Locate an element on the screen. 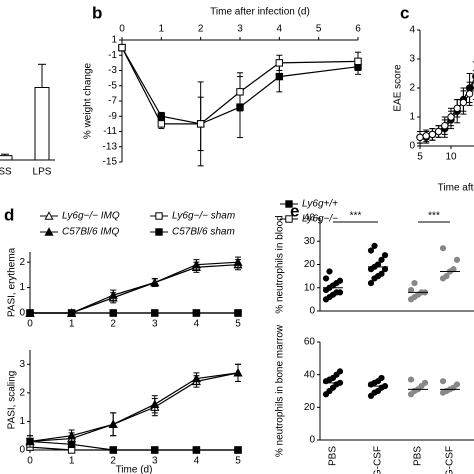 The height and width of the screenshot is (474, 474). panel-label: d is located at coordinates (9, 214).